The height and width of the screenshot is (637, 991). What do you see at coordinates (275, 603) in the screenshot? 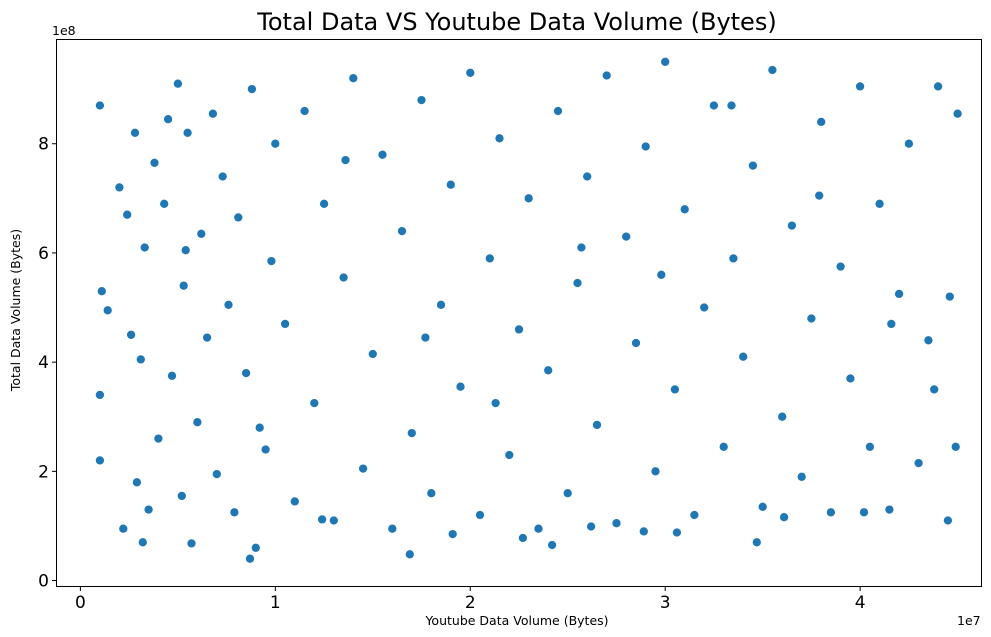
I see `x-tick-label: 1` at bounding box center [275, 603].